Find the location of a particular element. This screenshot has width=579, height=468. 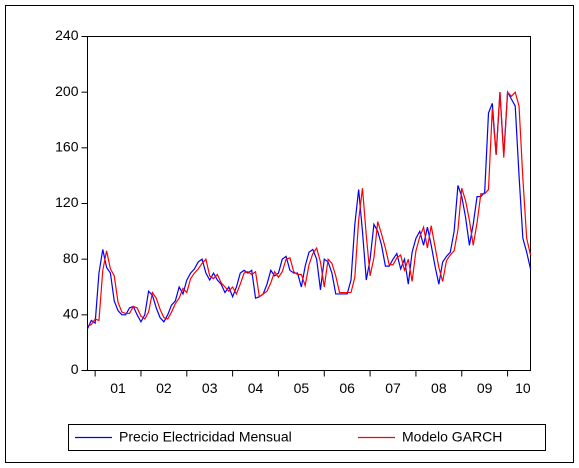

x-tick-label: 06 is located at coordinates (347, 388).